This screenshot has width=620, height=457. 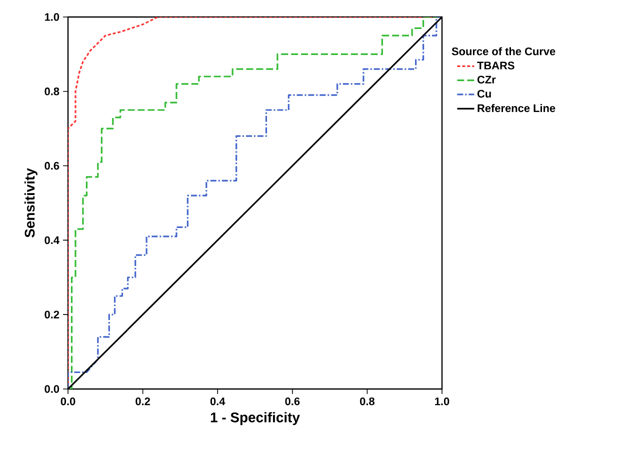 I want to click on y-tick-label: 1.0, so click(x=52, y=17).